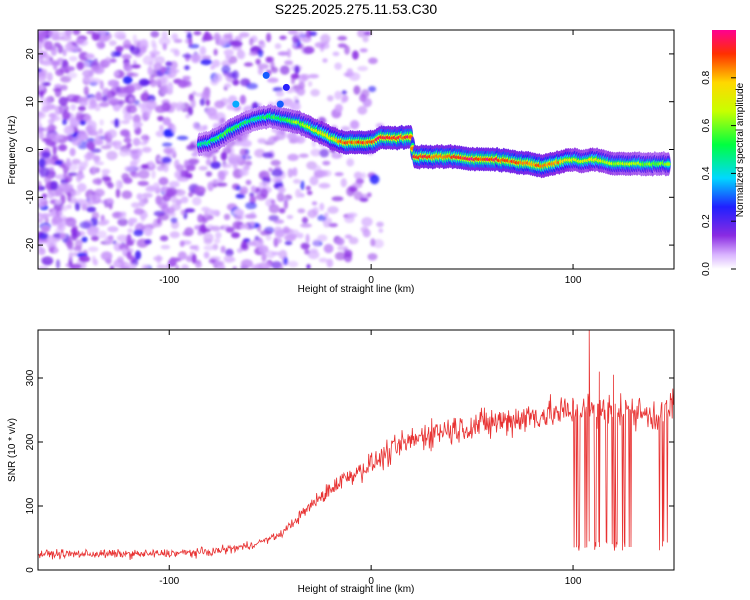 This screenshot has width=750, height=600. What do you see at coordinates (668, 164) in the screenshot?
I see `spectrogram-ridge-cell` at bounding box center [668, 164].